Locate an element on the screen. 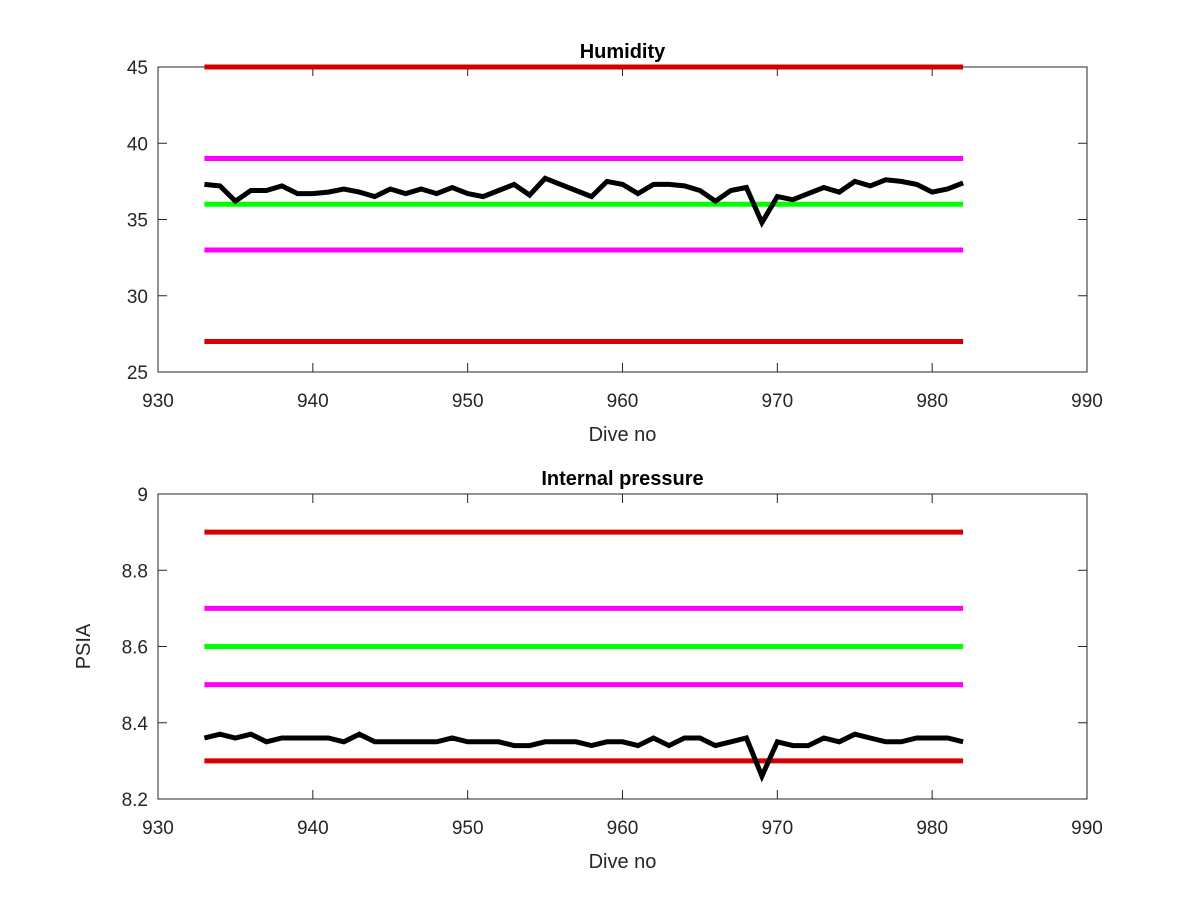  y-tick-label: 45 is located at coordinates (137, 68).